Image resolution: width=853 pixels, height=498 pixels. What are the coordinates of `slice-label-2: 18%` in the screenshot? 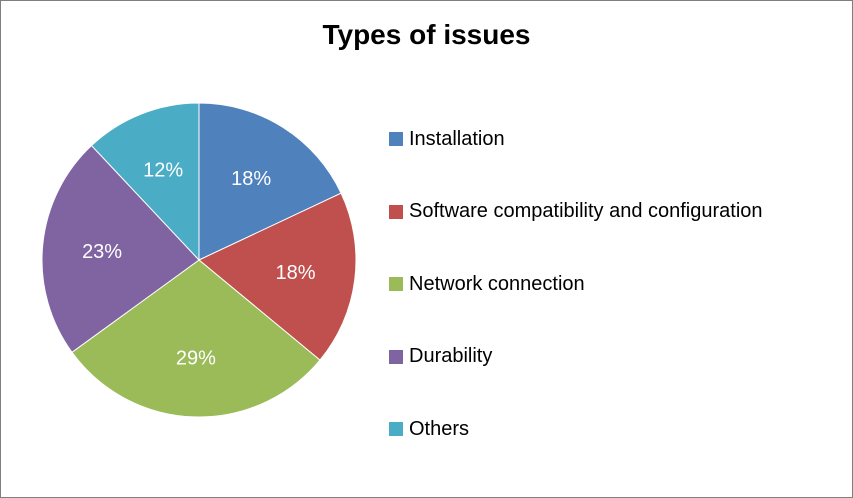 It's located at (296, 273).